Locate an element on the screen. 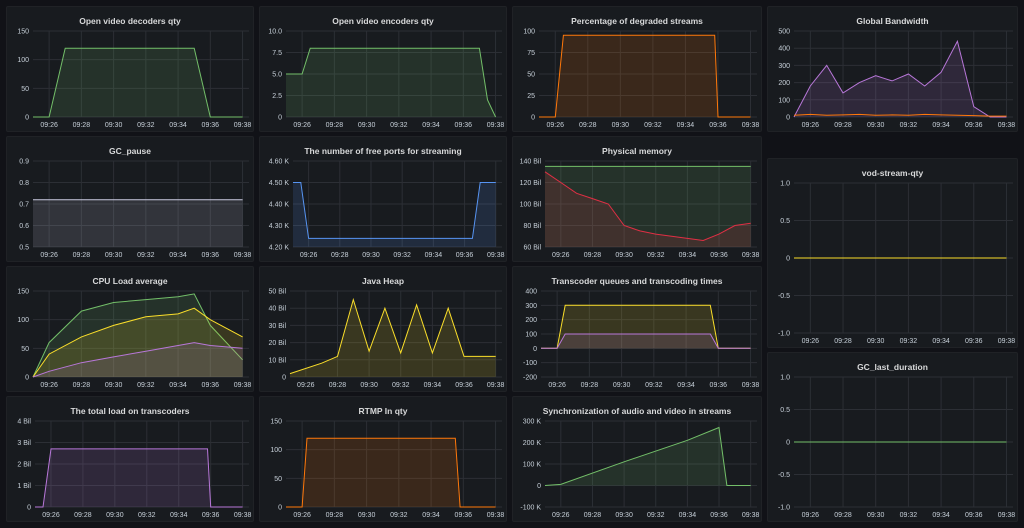 This screenshot has width=1024, height=528. panel-title: Transcoder queues and transcoding times is located at coordinates (637, 281).